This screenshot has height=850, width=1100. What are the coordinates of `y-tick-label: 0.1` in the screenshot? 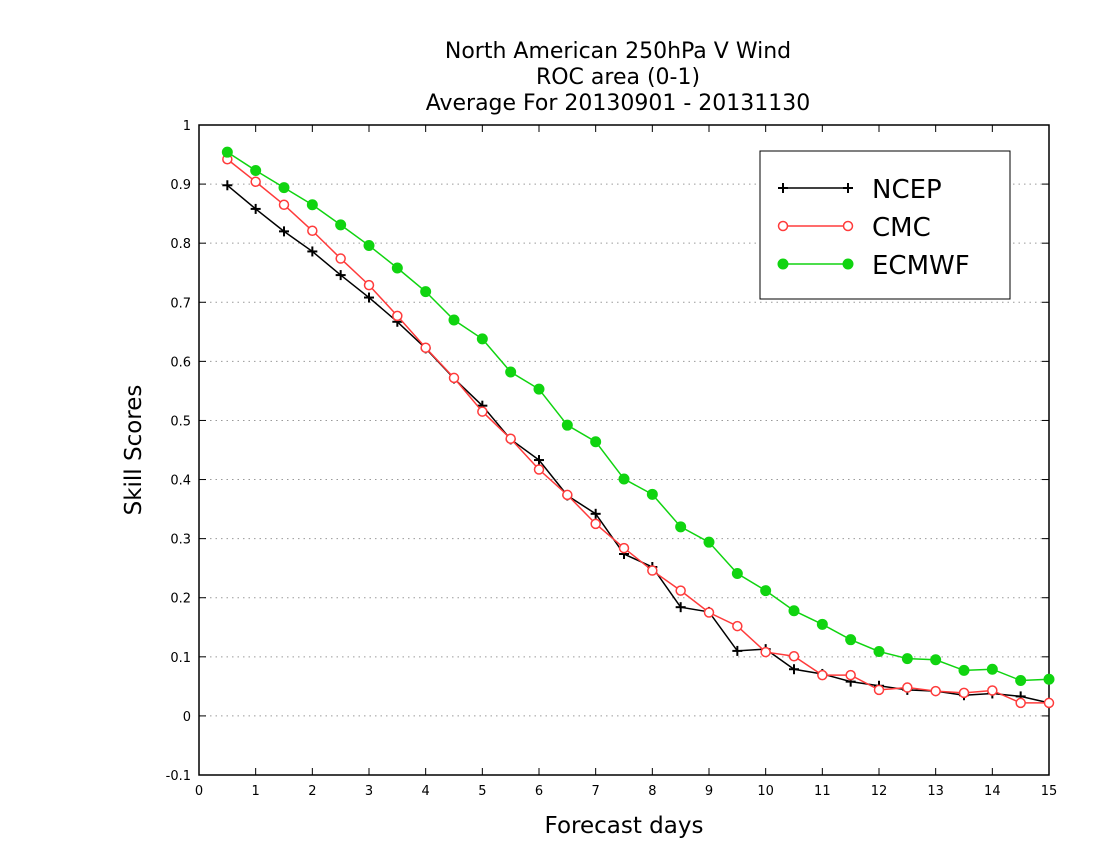 It's located at (180, 658).